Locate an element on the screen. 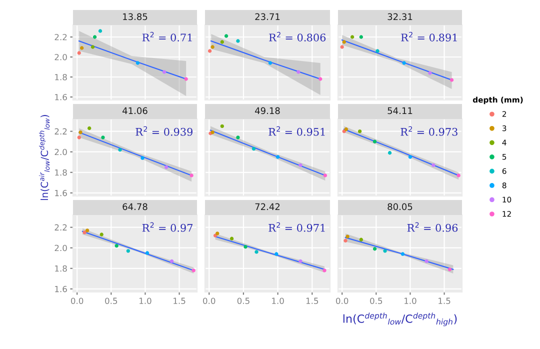 The width and height of the screenshot is (540, 349). annotation: R$^{2}$ = 0.96 is located at coordinates (432, 227).